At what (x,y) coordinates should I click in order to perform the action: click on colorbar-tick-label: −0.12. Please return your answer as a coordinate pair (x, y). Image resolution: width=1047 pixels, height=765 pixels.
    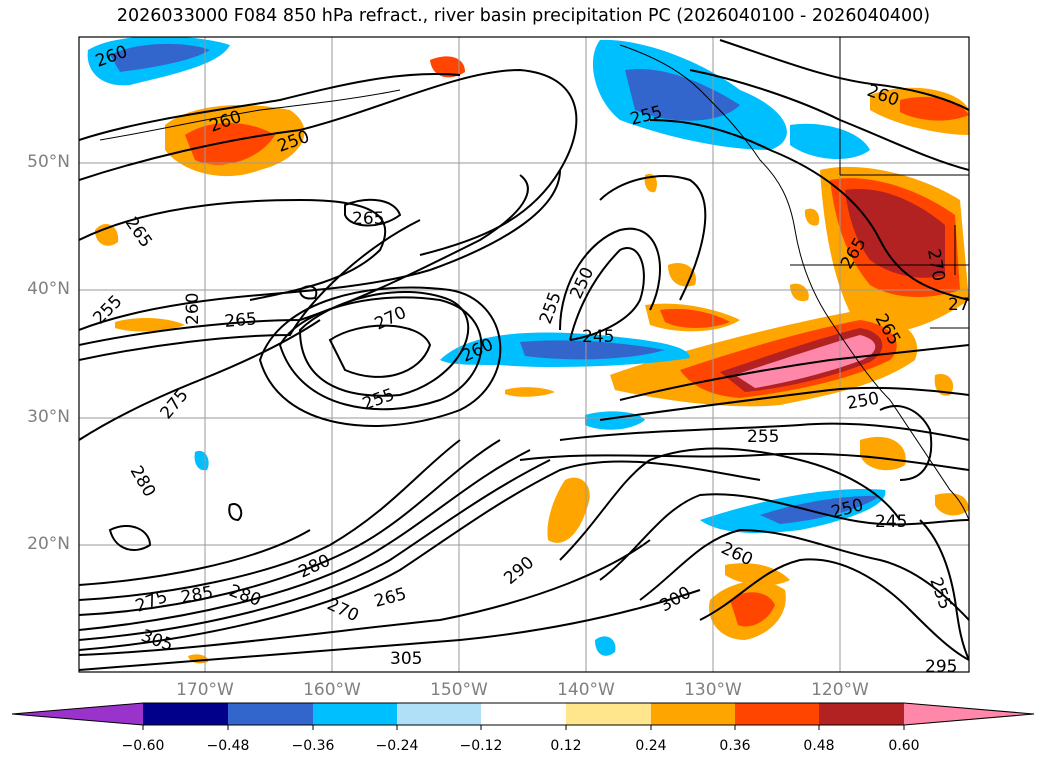
    Looking at the image, I should click on (481, 746).